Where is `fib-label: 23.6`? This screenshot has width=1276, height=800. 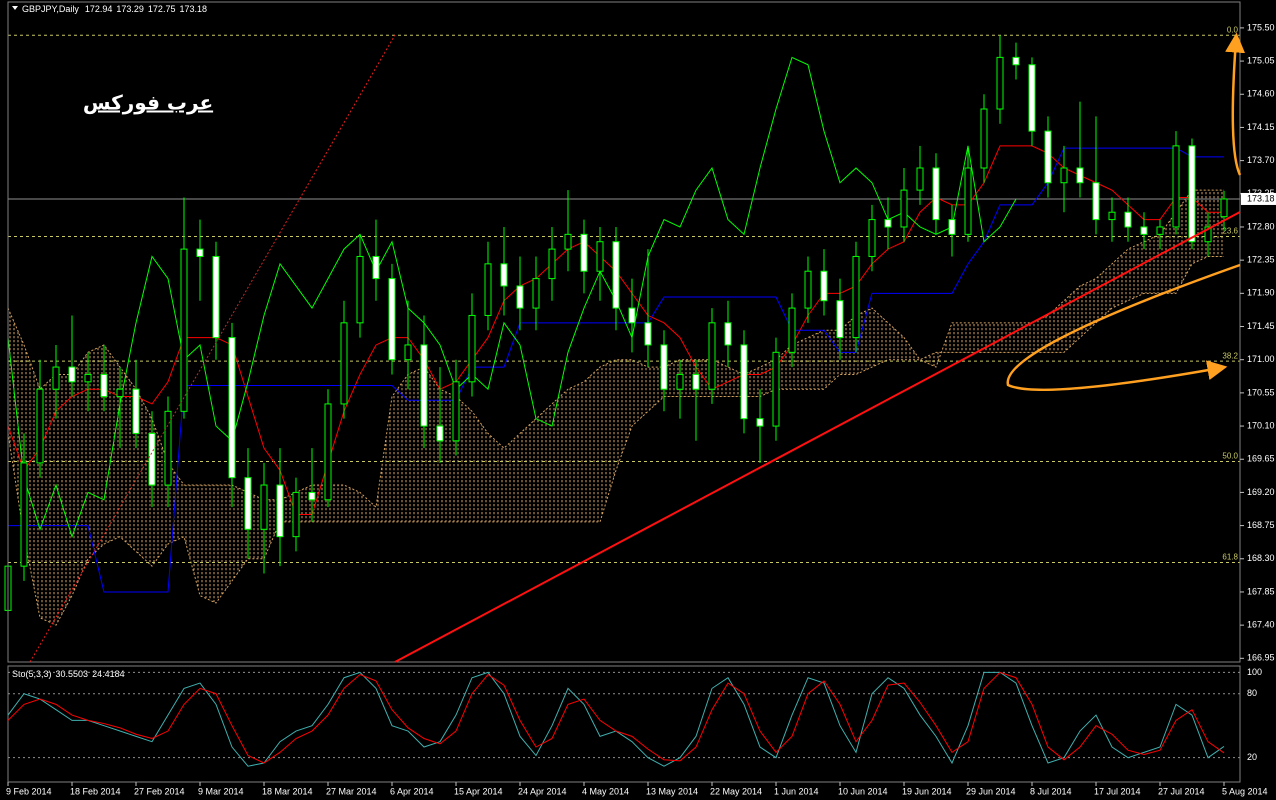
fib-label: 23.6 is located at coordinates (1230, 231).